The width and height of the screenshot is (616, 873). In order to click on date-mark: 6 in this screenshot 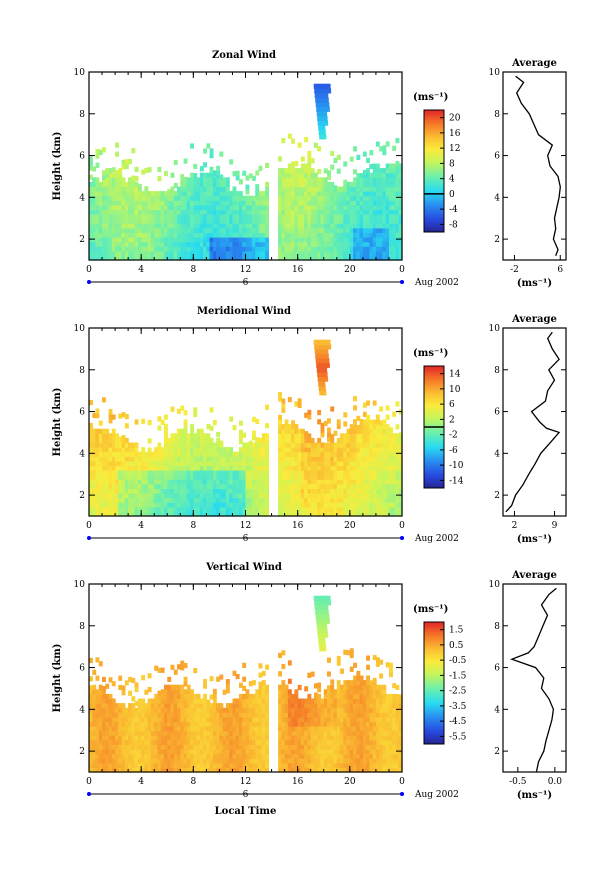, I will do `click(246, 539)`.